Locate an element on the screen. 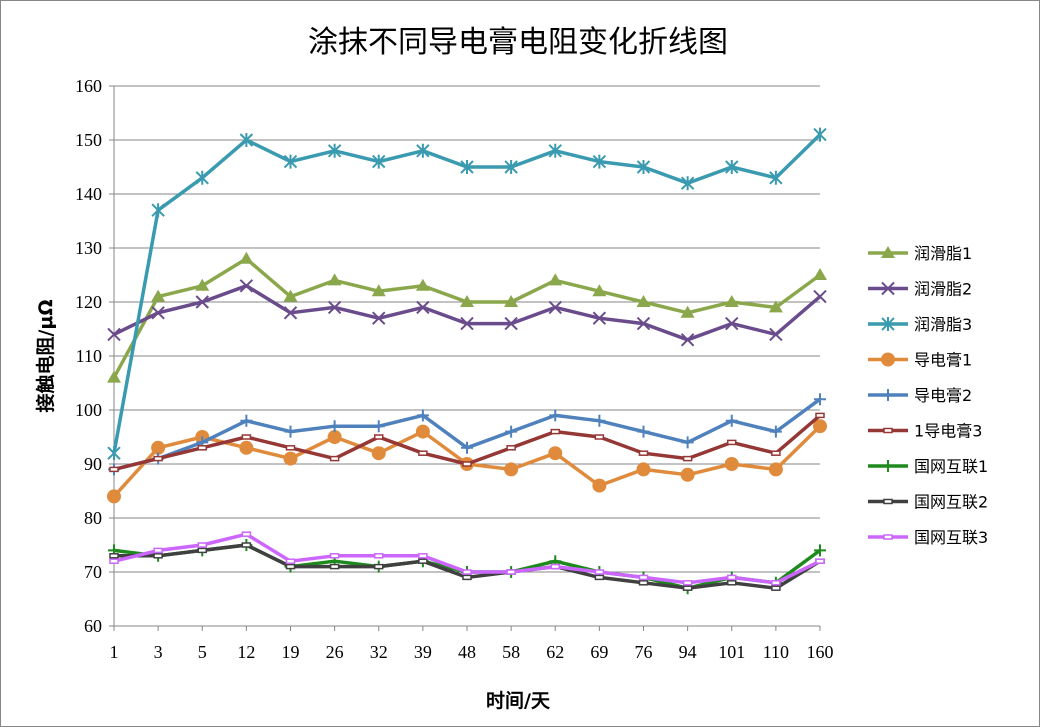  x-tick-label: 12 is located at coordinates (246, 652).